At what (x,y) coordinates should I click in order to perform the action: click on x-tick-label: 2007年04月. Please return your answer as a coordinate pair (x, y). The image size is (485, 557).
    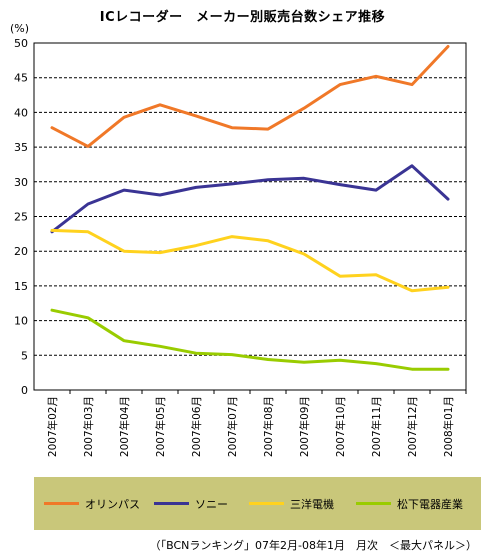
    Looking at the image, I should click on (124, 426).